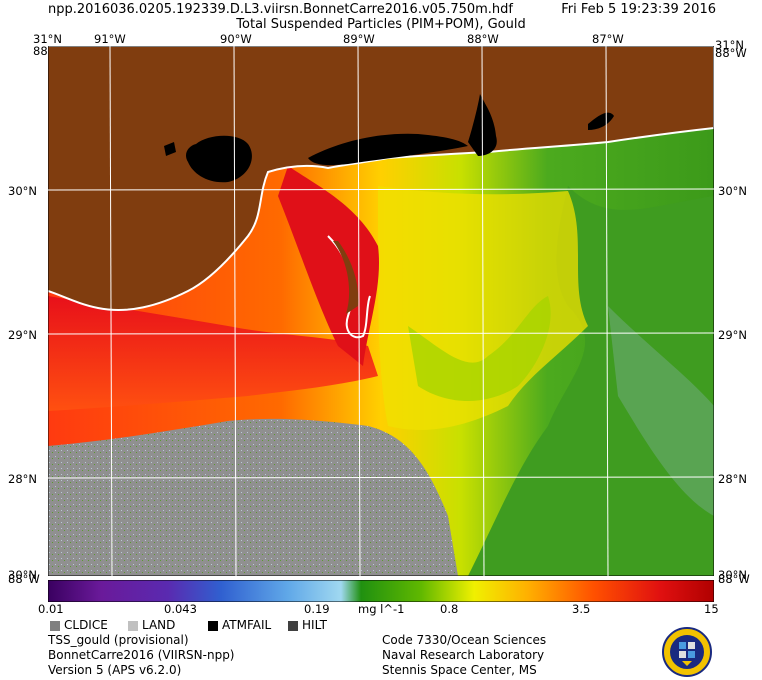  What do you see at coordinates (86, 625) in the screenshot?
I see `legend-label: CLDICE` at bounding box center [86, 625].